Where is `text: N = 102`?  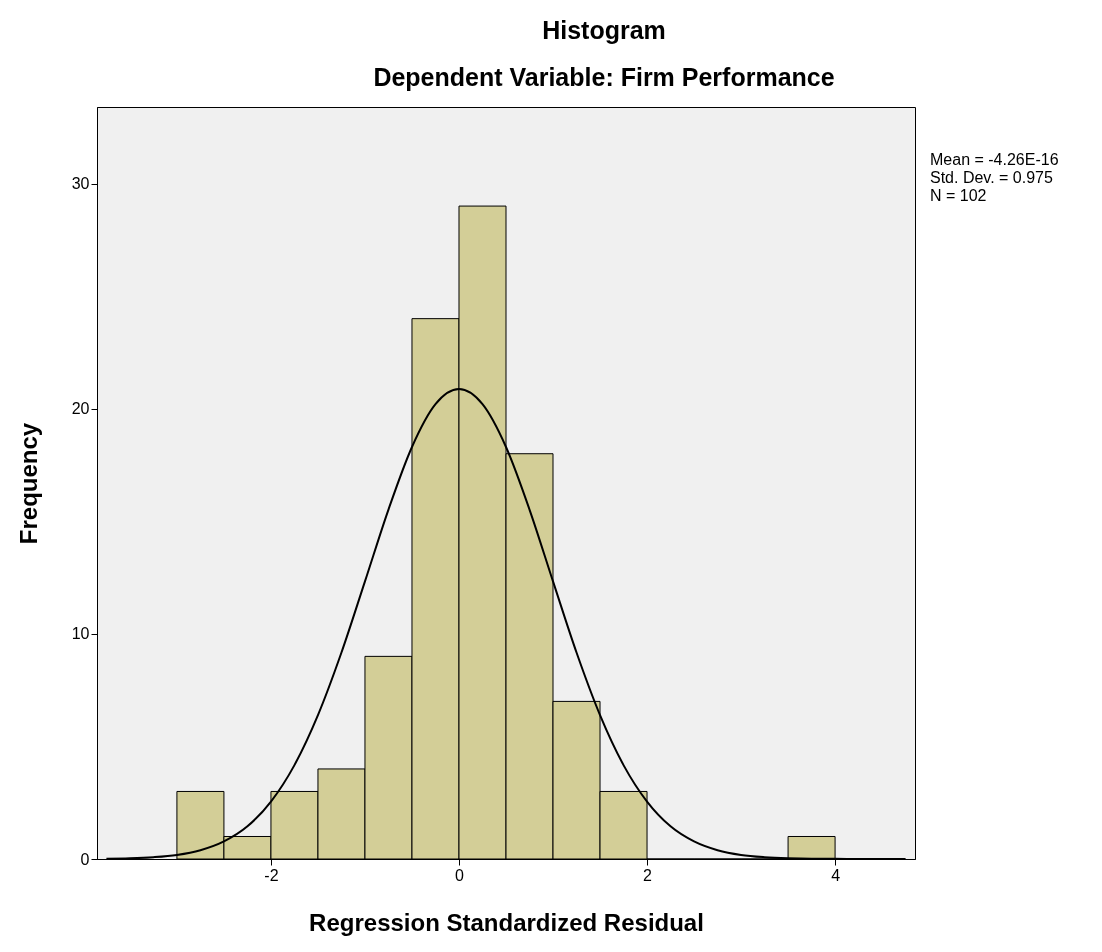 text: N = 102 is located at coordinates (958, 195).